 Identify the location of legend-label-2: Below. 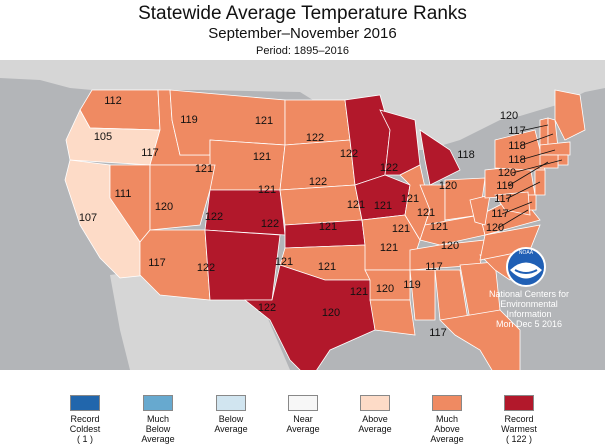
(158, 429).